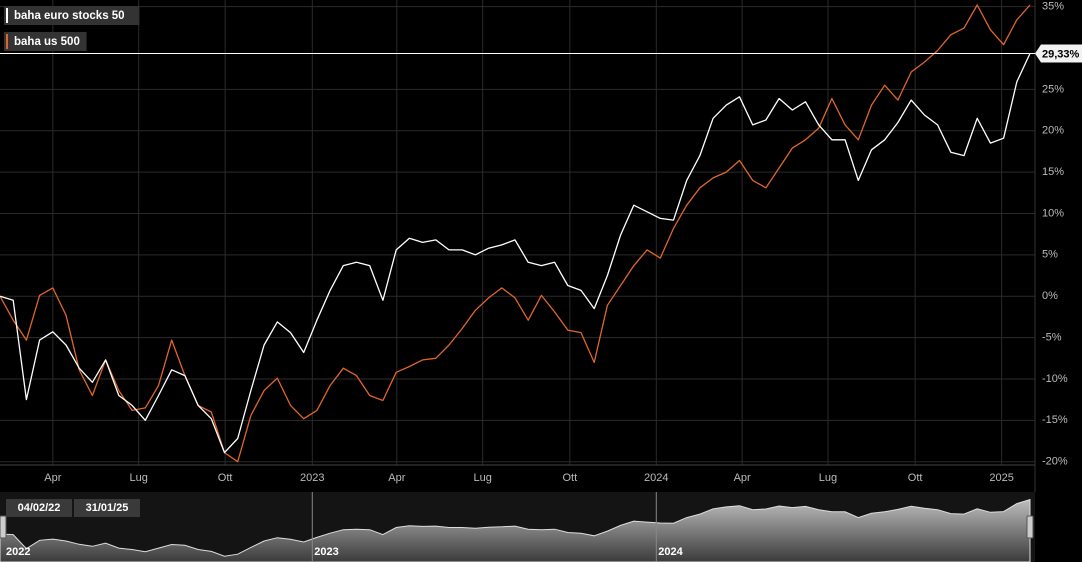  I want to click on y-tick-label: 5%, so click(1050, 255).